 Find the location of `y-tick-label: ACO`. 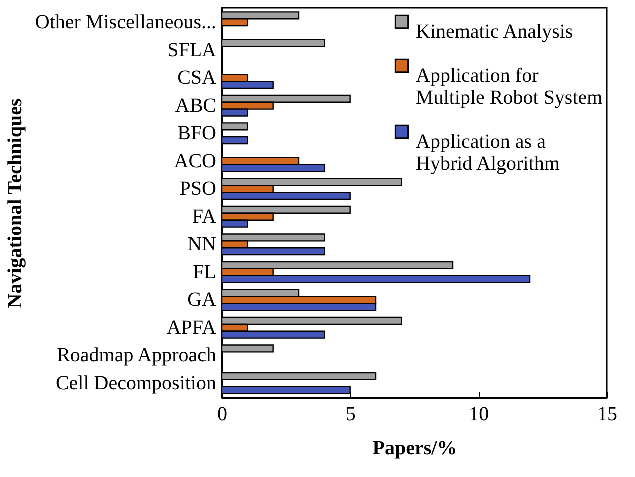

y-tick-label: ACO is located at coordinates (195, 161).